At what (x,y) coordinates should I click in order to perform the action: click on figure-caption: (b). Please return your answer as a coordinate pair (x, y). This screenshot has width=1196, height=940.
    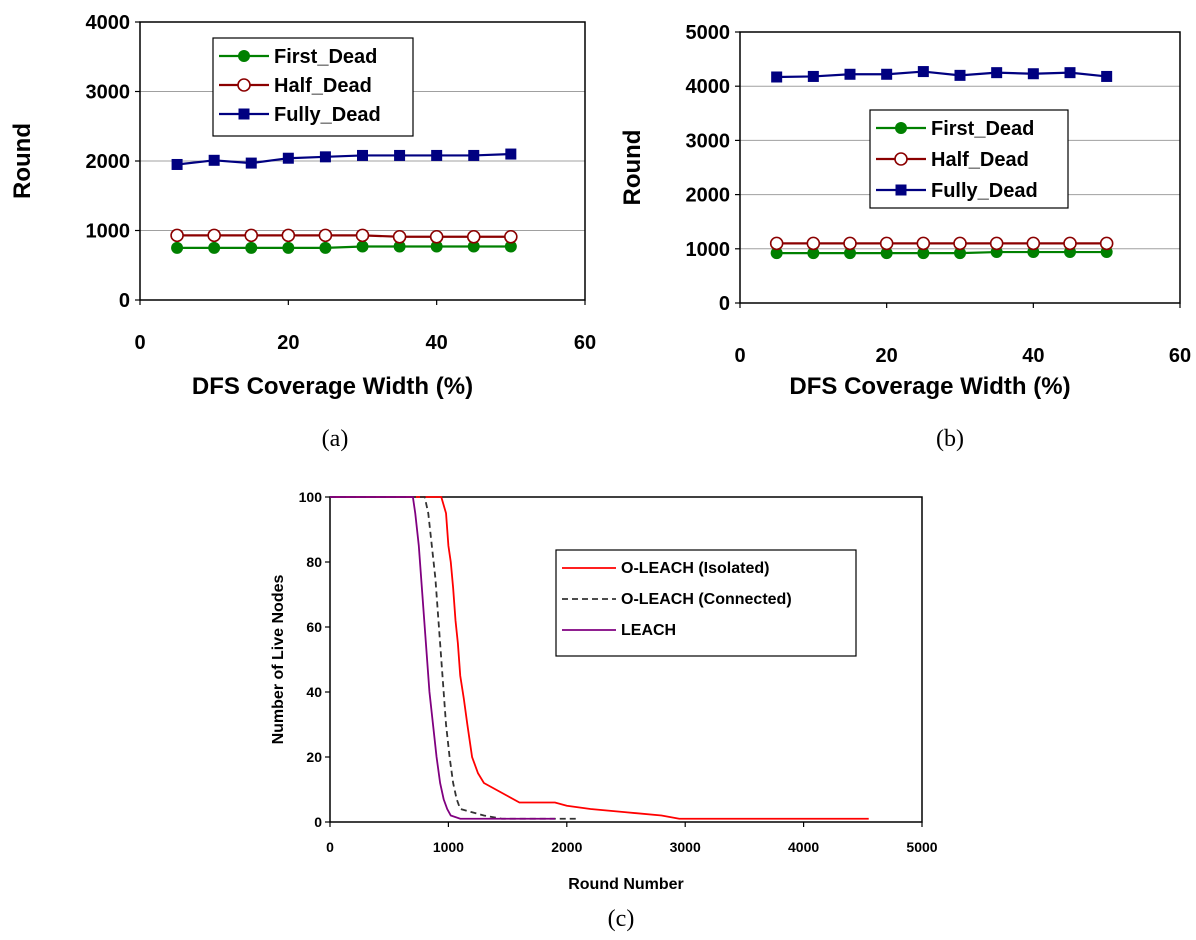
    Looking at the image, I should click on (950, 439).